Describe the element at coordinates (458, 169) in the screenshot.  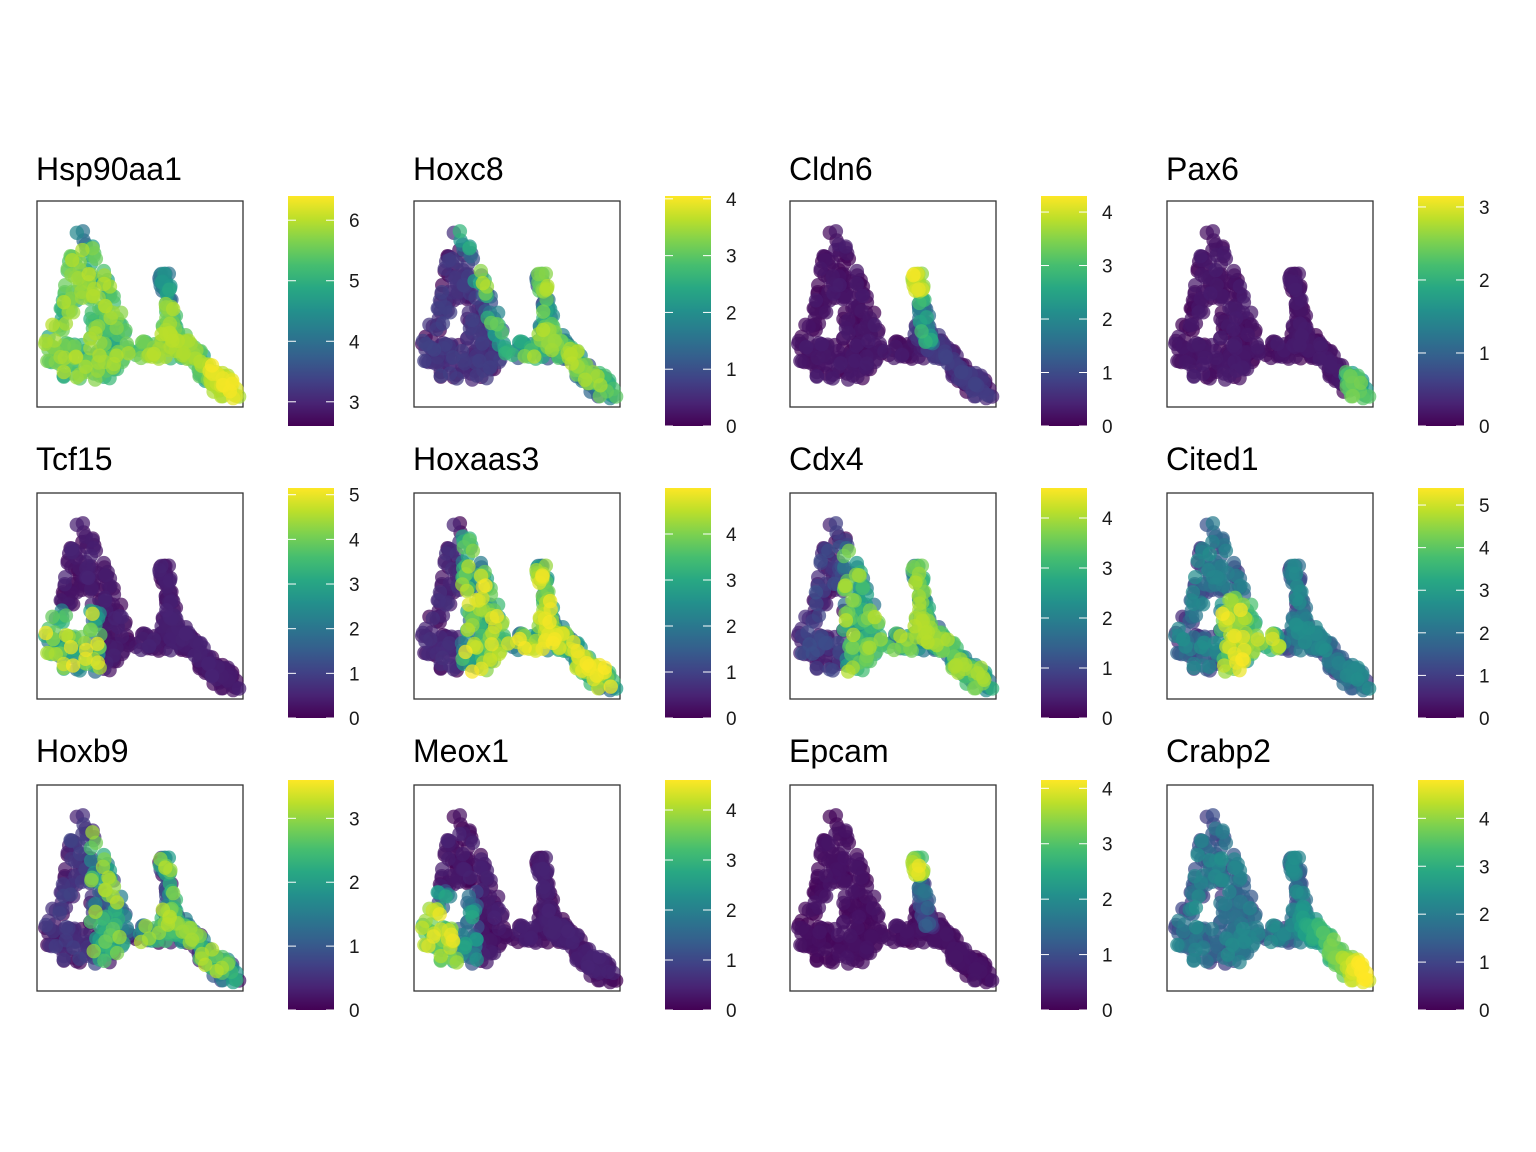
I see `panel-title: Hoxc8` at that location.